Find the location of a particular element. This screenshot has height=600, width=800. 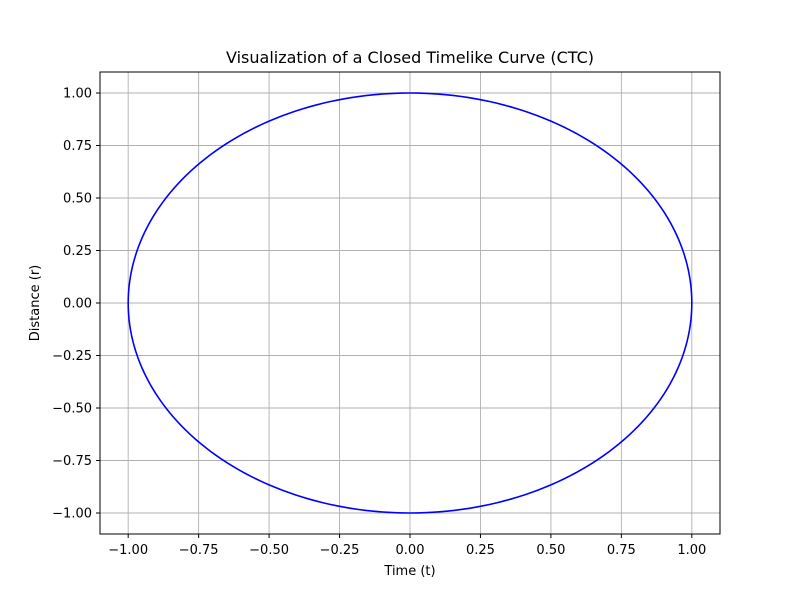

y-tick-label: 0.75 is located at coordinates (77, 146).